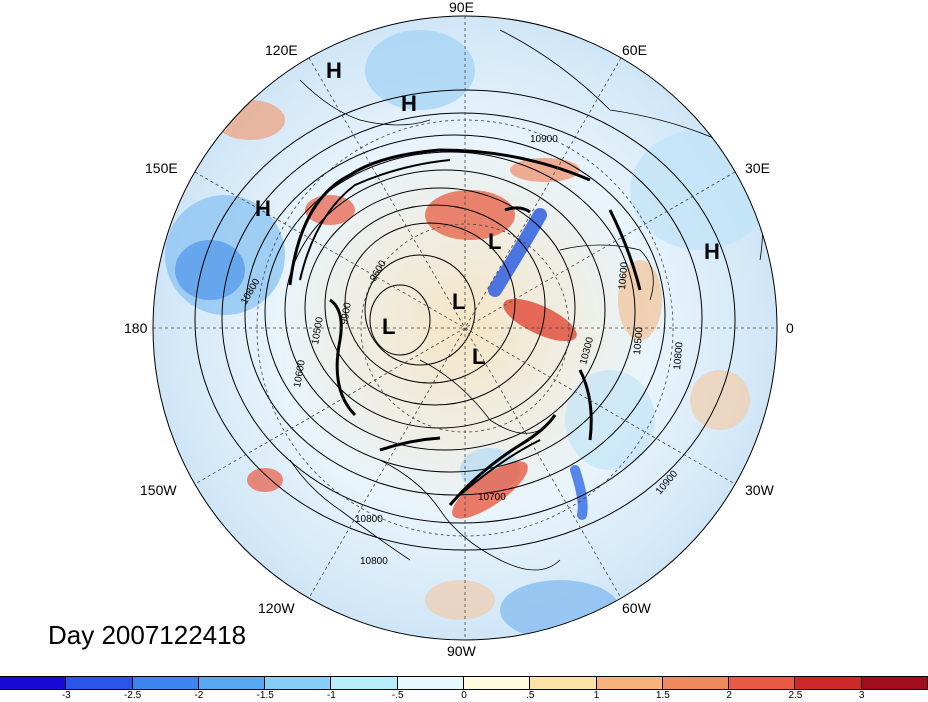 The image size is (928, 702). I want to click on colorbar-tick-label: -2.5, so click(132, 695).